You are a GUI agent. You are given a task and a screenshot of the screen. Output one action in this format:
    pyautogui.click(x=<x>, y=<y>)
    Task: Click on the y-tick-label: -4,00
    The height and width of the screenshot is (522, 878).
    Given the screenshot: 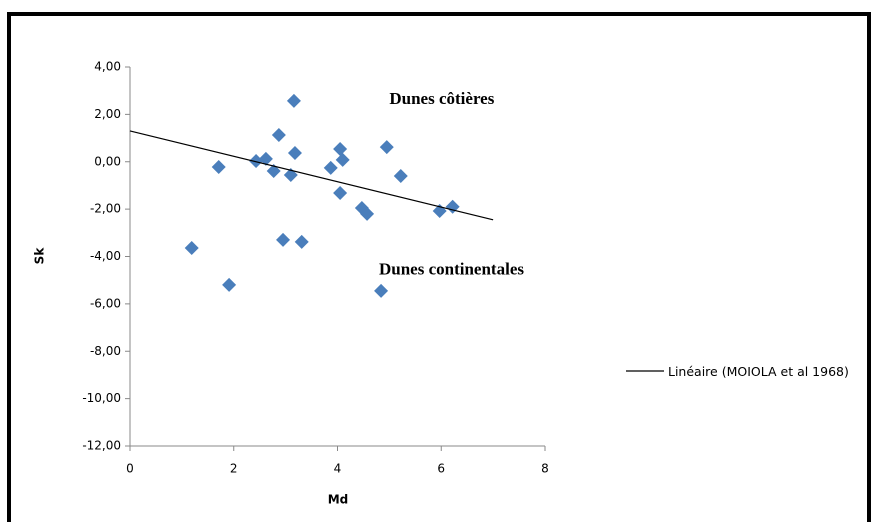 What is the action you would take?
    pyautogui.click(x=105, y=256)
    